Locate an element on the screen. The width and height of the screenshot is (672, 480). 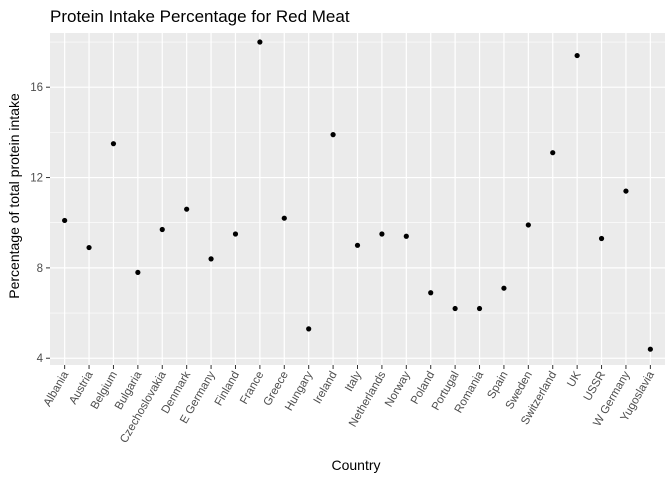
chart-title: Protein Intake Percentage for Red Meat is located at coordinates (200, 16).